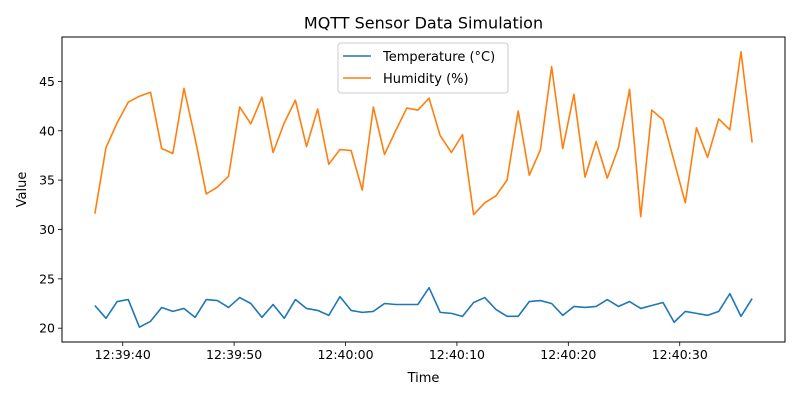  What do you see at coordinates (47, 180) in the screenshot?
I see `y-tick-label: 35` at bounding box center [47, 180].